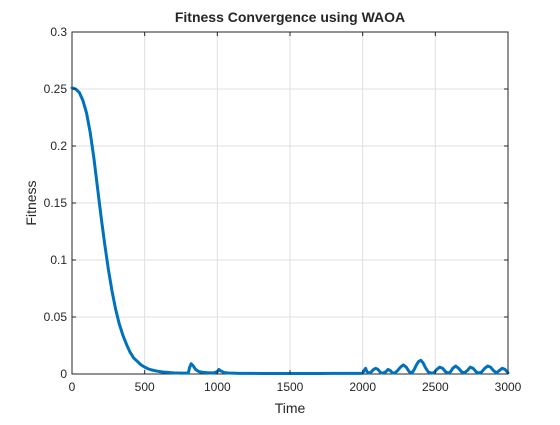  Describe the element at coordinates (362, 387) in the screenshot. I see `x-tick-label: 2000` at that location.